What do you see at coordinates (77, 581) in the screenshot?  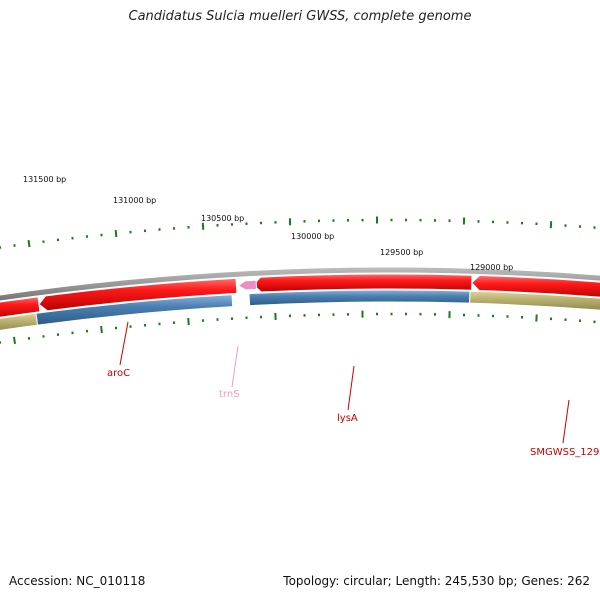 I see `accession-text: Accession: NC_010118` at bounding box center [77, 581].